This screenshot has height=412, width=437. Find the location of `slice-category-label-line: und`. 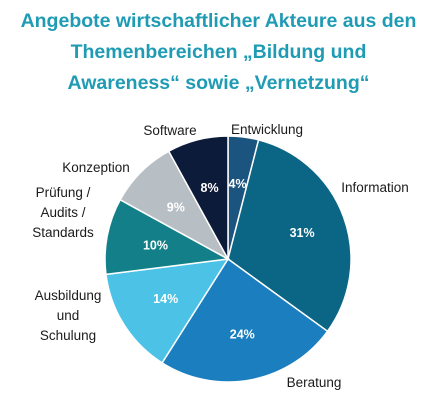

slice-category-label-line: und is located at coordinates (68, 315).